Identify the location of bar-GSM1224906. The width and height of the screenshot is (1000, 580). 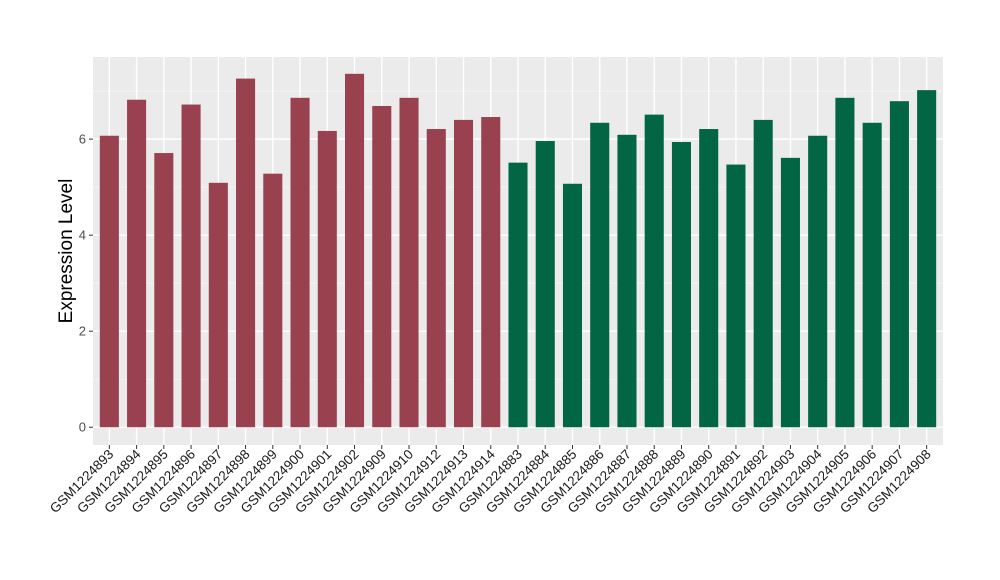
(872, 275).